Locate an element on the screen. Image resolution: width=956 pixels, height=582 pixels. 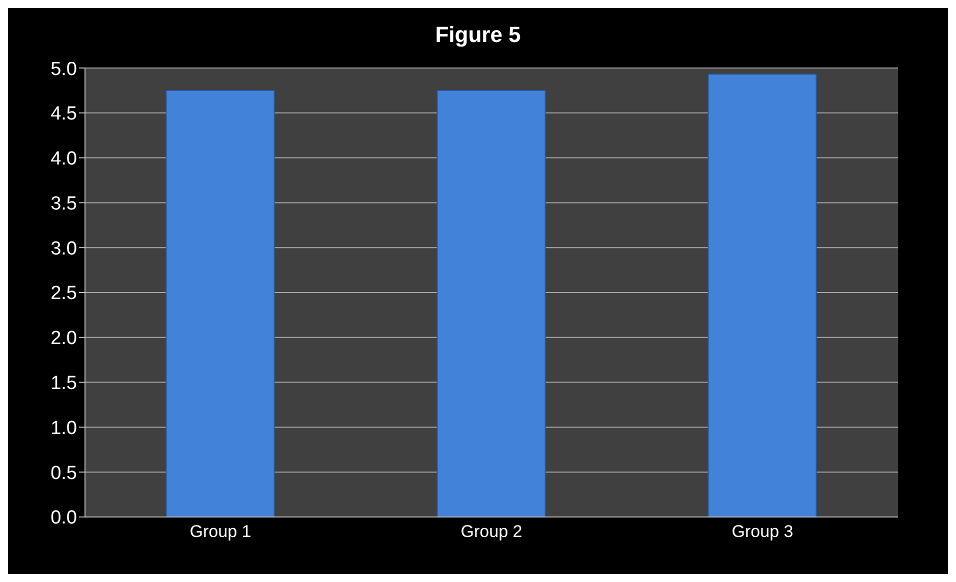
y-tick-label: 3.5 is located at coordinates (63, 203).